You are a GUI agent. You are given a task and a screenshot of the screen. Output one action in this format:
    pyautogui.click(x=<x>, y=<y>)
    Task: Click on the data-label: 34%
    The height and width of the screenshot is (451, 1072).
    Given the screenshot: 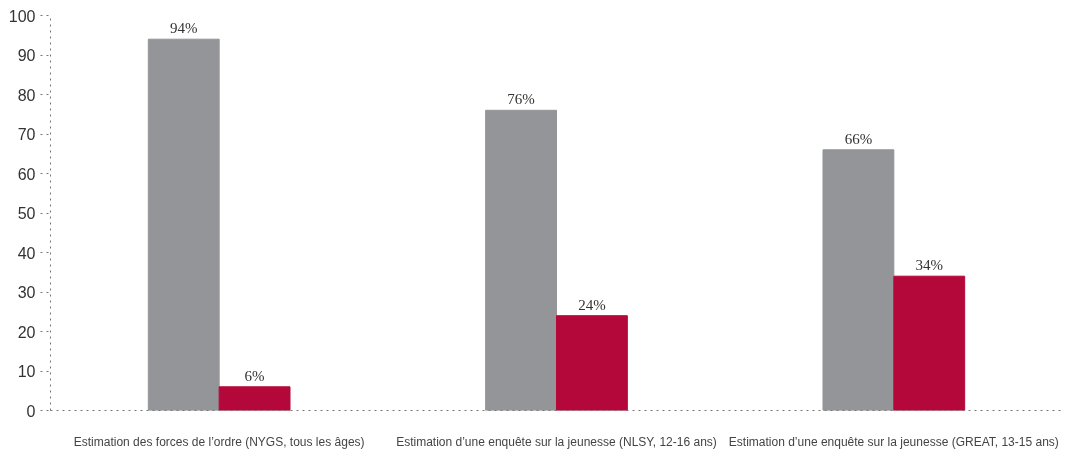 What is the action you would take?
    pyautogui.click(x=929, y=265)
    